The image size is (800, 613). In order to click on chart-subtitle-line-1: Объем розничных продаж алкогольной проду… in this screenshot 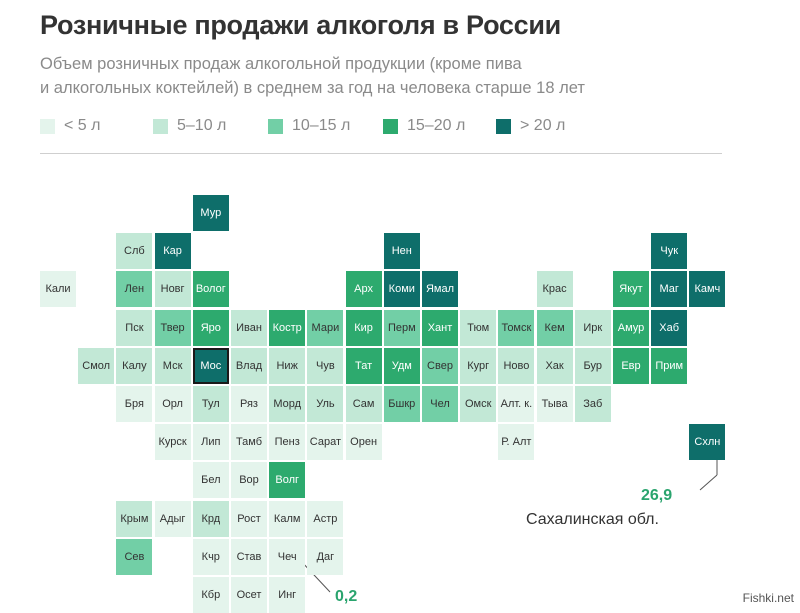, I will do `click(281, 64)`.